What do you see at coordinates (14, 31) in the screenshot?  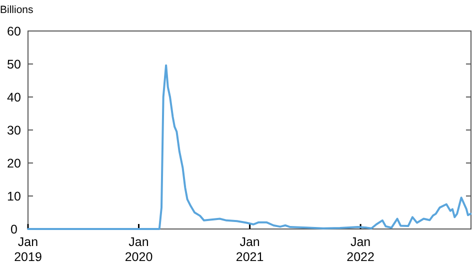 I see `y-tick-label: 60` at bounding box center [14, 31].